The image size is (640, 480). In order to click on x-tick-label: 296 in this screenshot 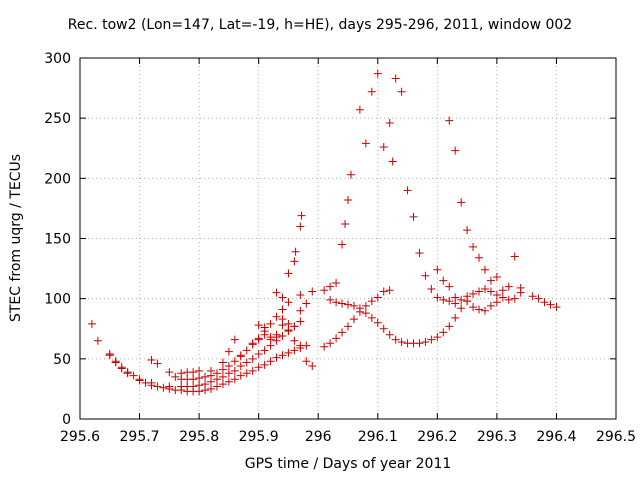, I will do `click(318, 437)`.